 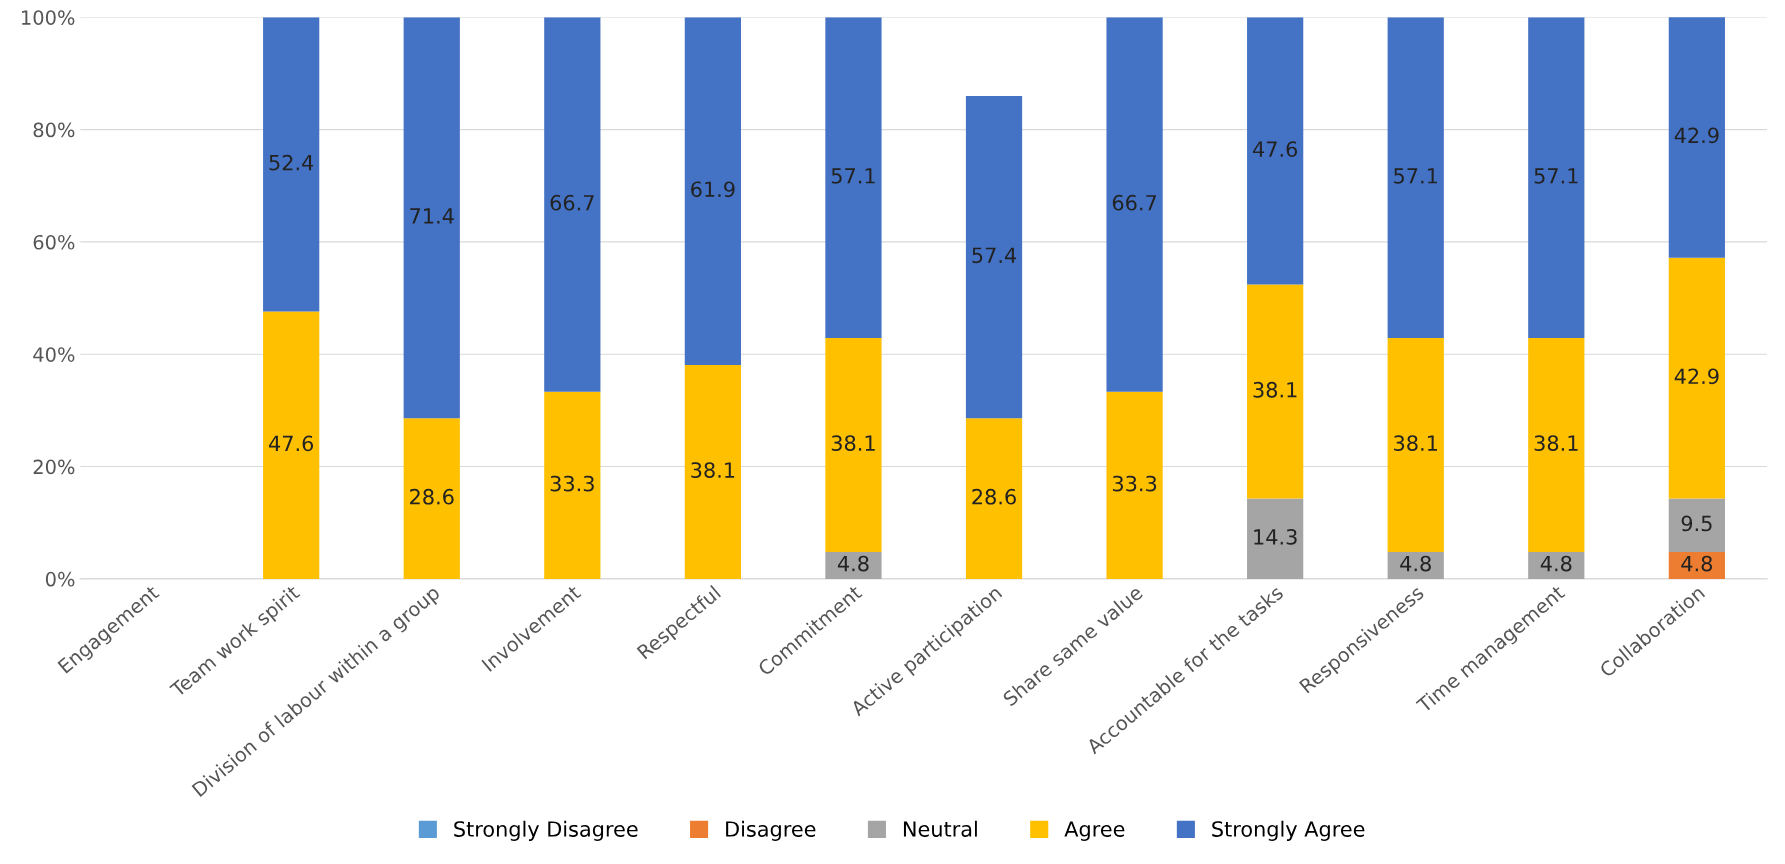 I want to click on y-tick-label: 40%, so click(x=54, y=354).